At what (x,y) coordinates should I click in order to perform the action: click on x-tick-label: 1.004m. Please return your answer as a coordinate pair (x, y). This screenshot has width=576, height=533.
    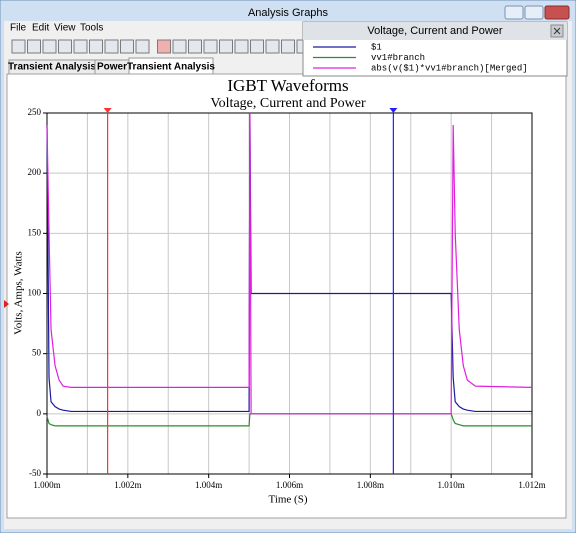
    Looking at the image, I should click on (208, 485).